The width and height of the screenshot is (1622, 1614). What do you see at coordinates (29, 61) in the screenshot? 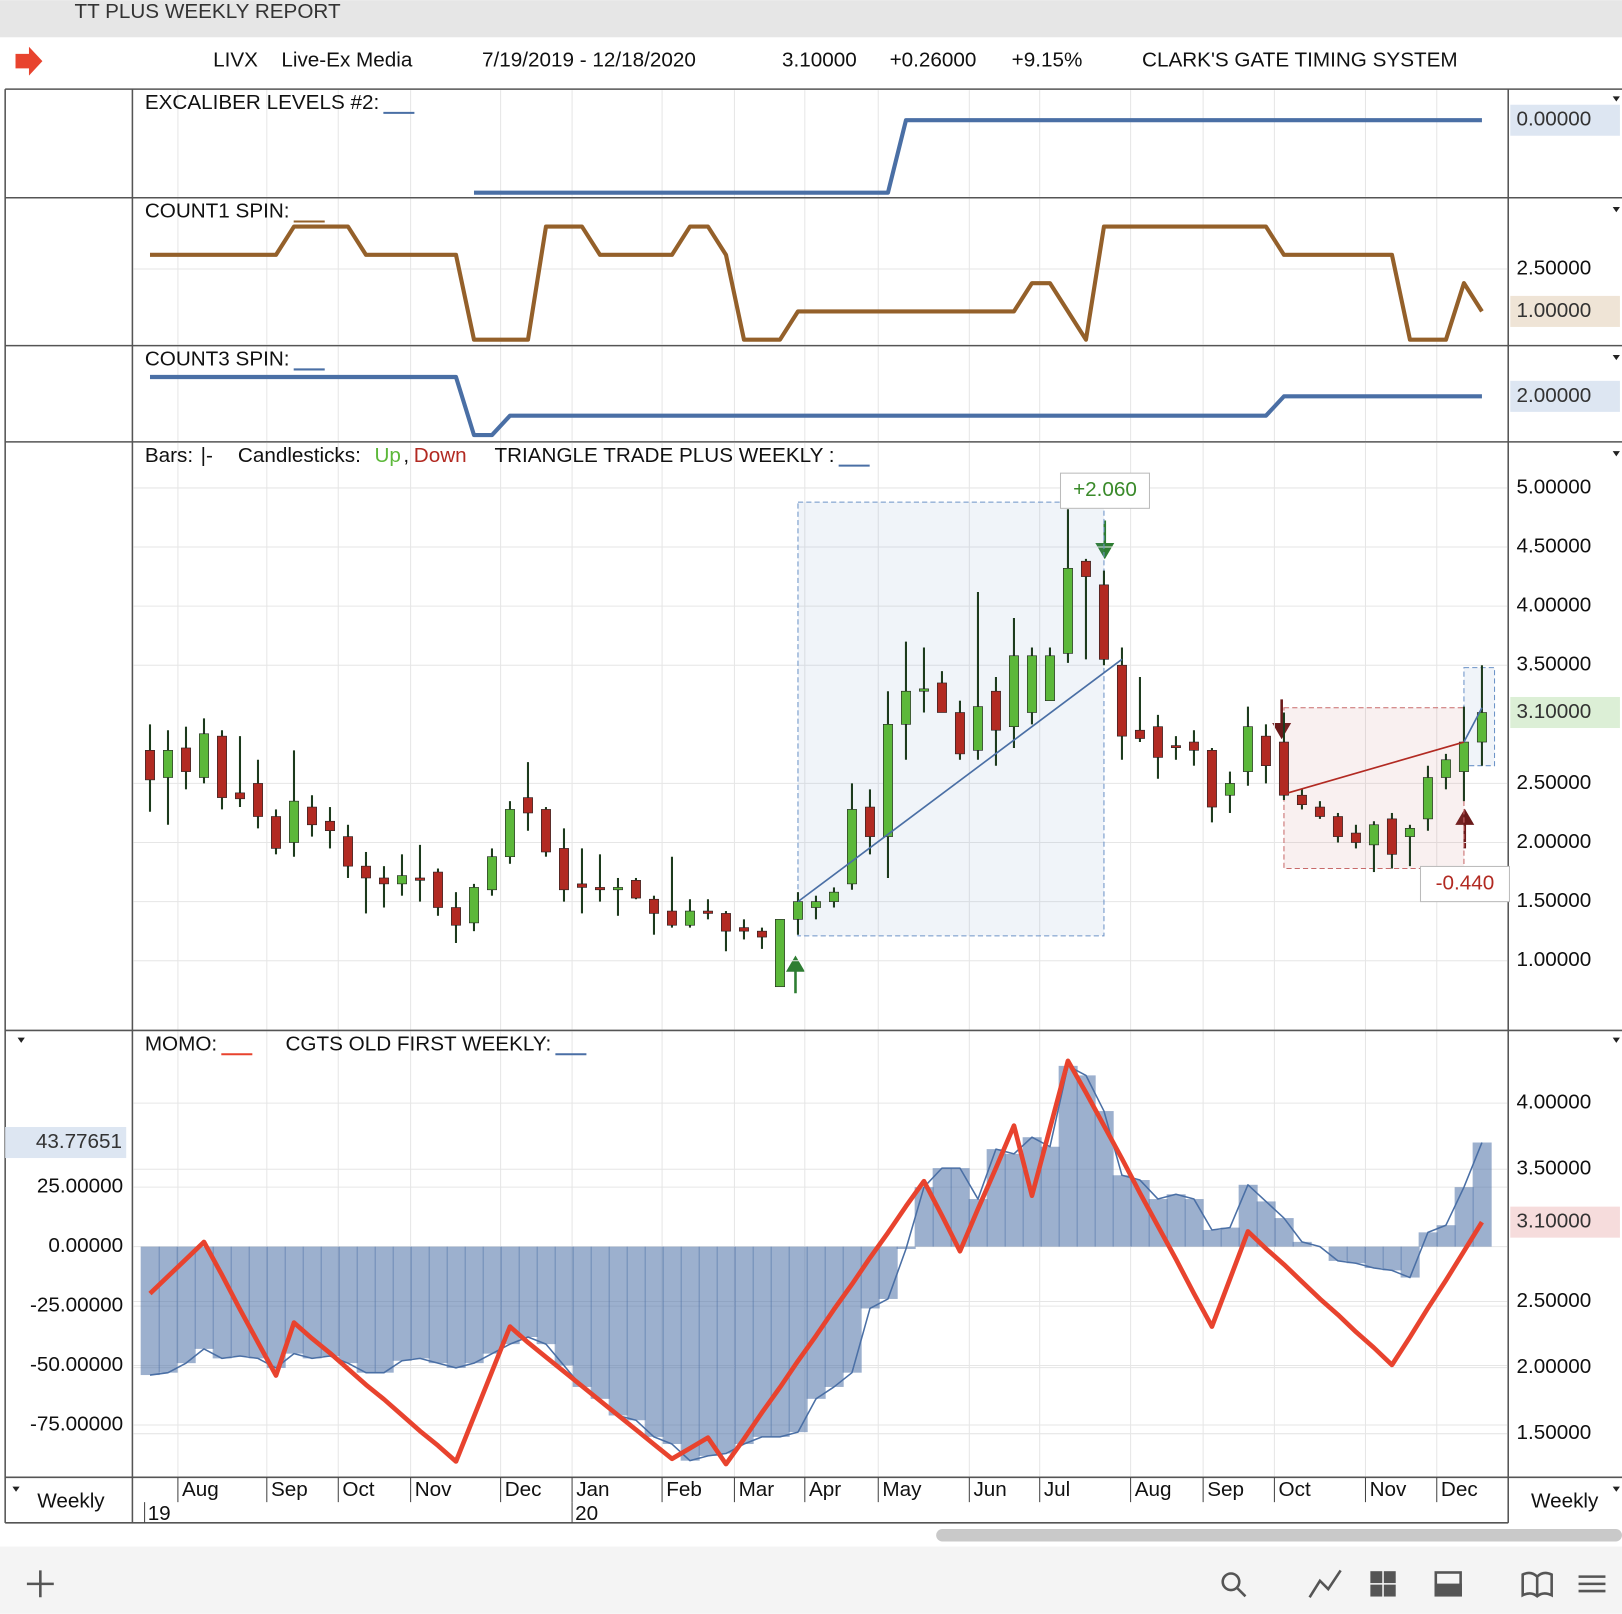
I see `menu-arrow` at bounding box center [29, 61].